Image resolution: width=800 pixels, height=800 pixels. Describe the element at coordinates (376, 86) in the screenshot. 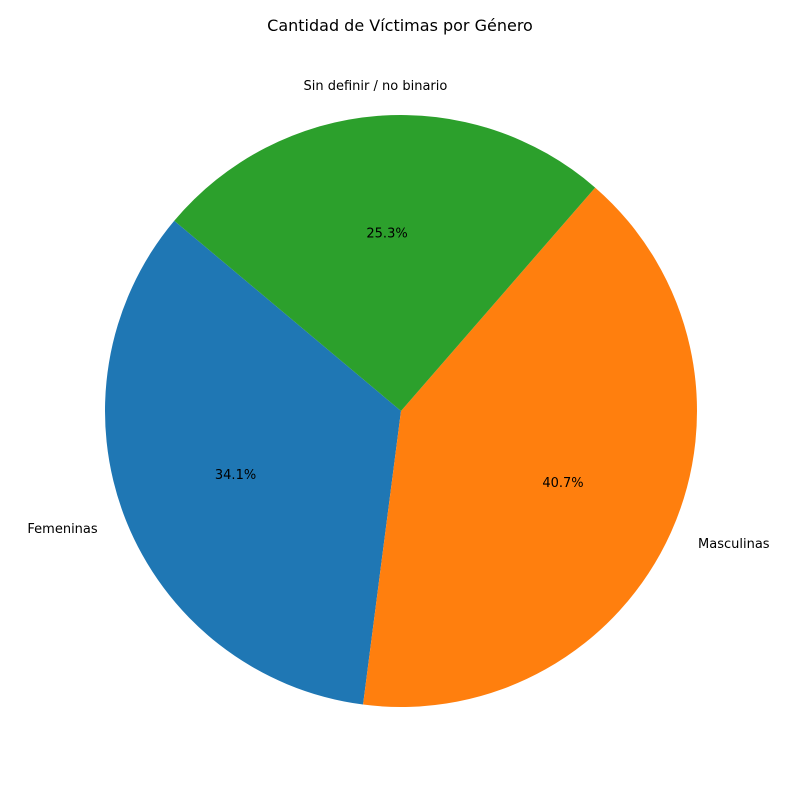

I see `pie-category-label-sin-definir-no-binario: Sin definir / no binario` at that location.